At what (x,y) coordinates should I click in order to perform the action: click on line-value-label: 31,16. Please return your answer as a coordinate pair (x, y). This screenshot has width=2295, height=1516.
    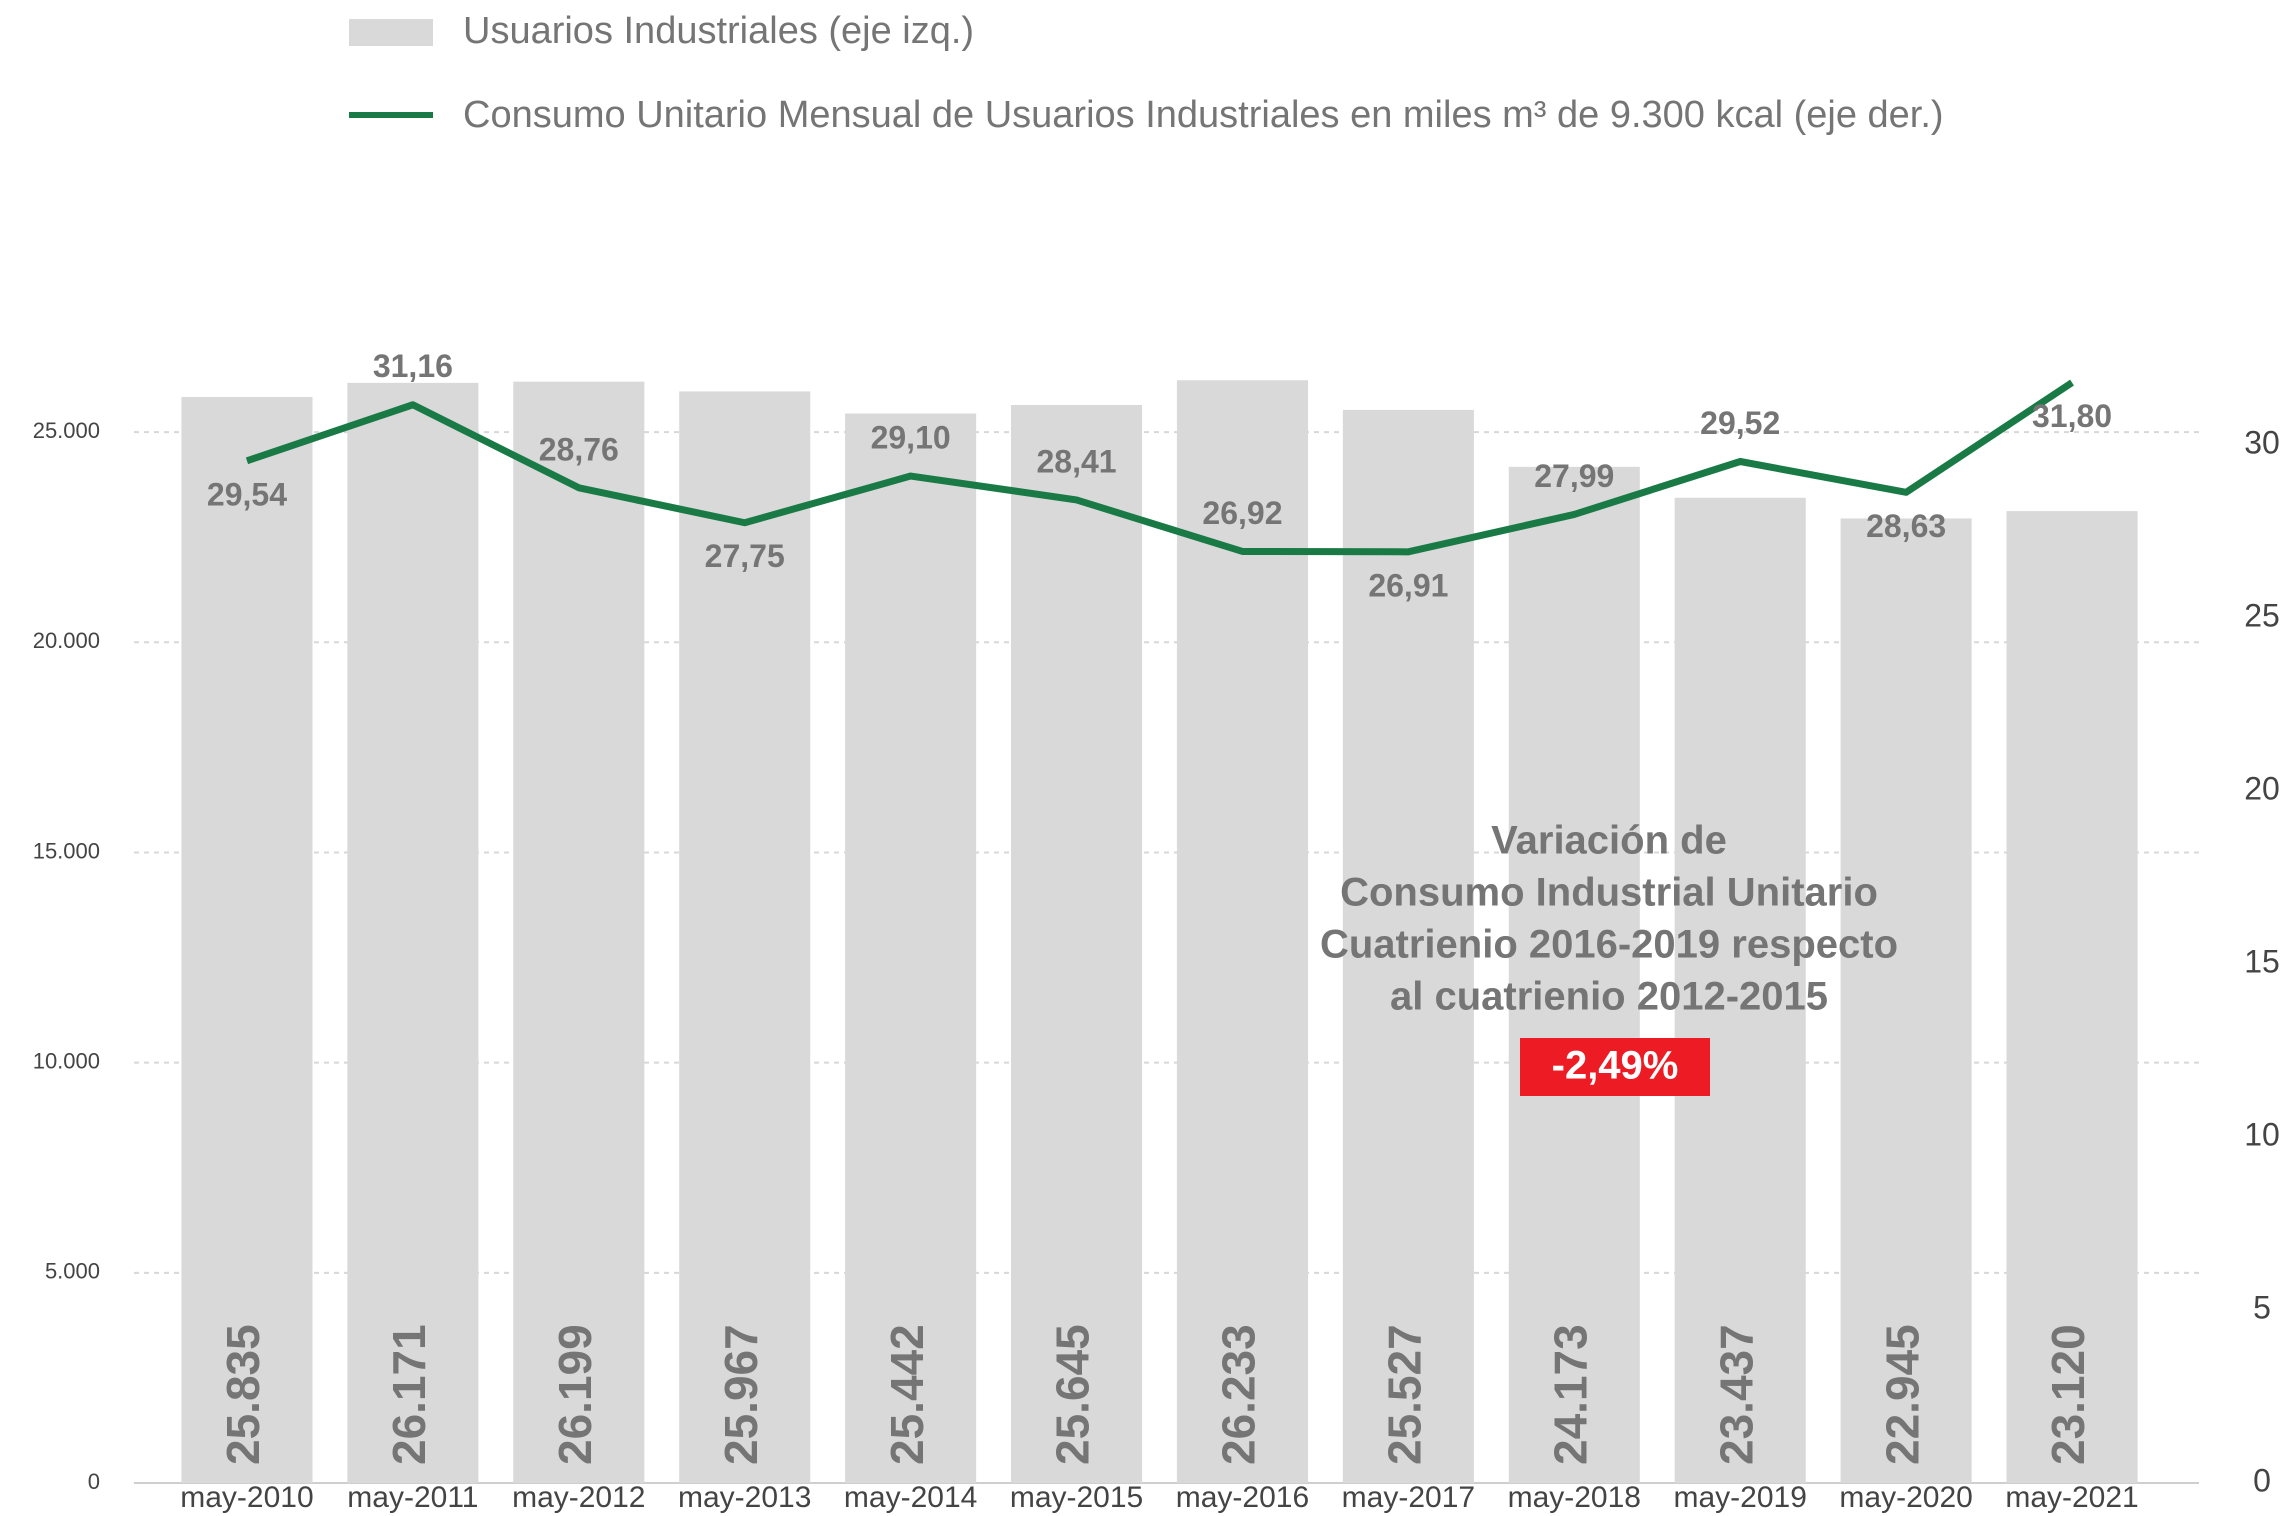
    Looking at the image, I should click on (413, 366).